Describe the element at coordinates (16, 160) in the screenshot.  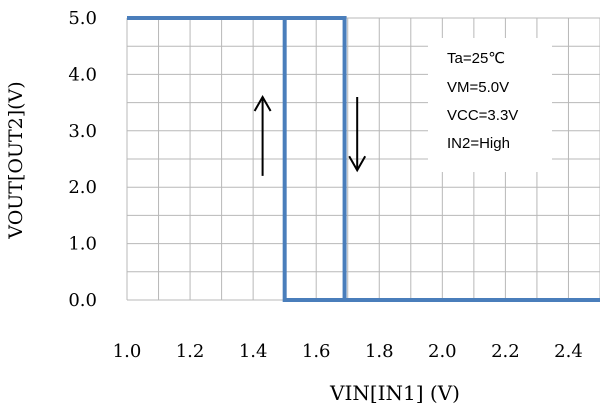
I see `y-axis-label: VOUT[OUT2](V)` at that location.